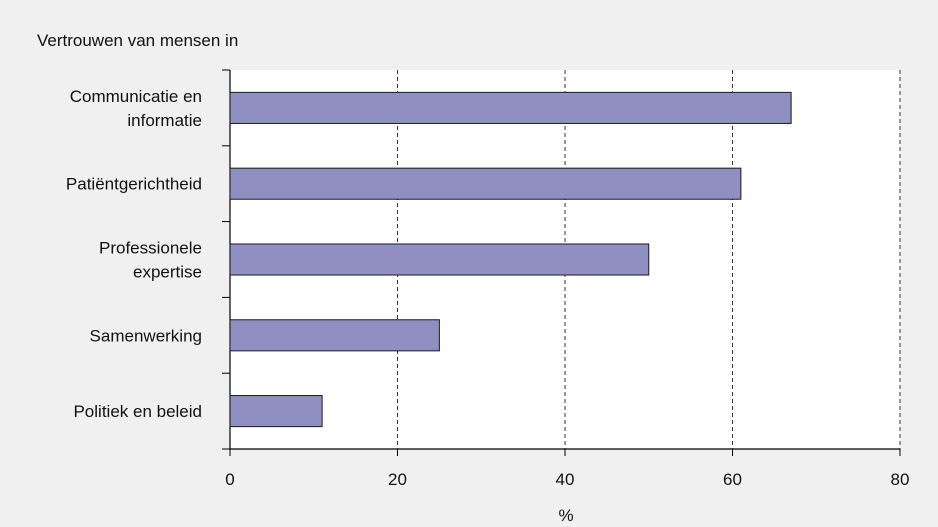 The height and width of the screenshot is (527, 938). I want to click on x-tick-label-4: 80, so click(900, 479).